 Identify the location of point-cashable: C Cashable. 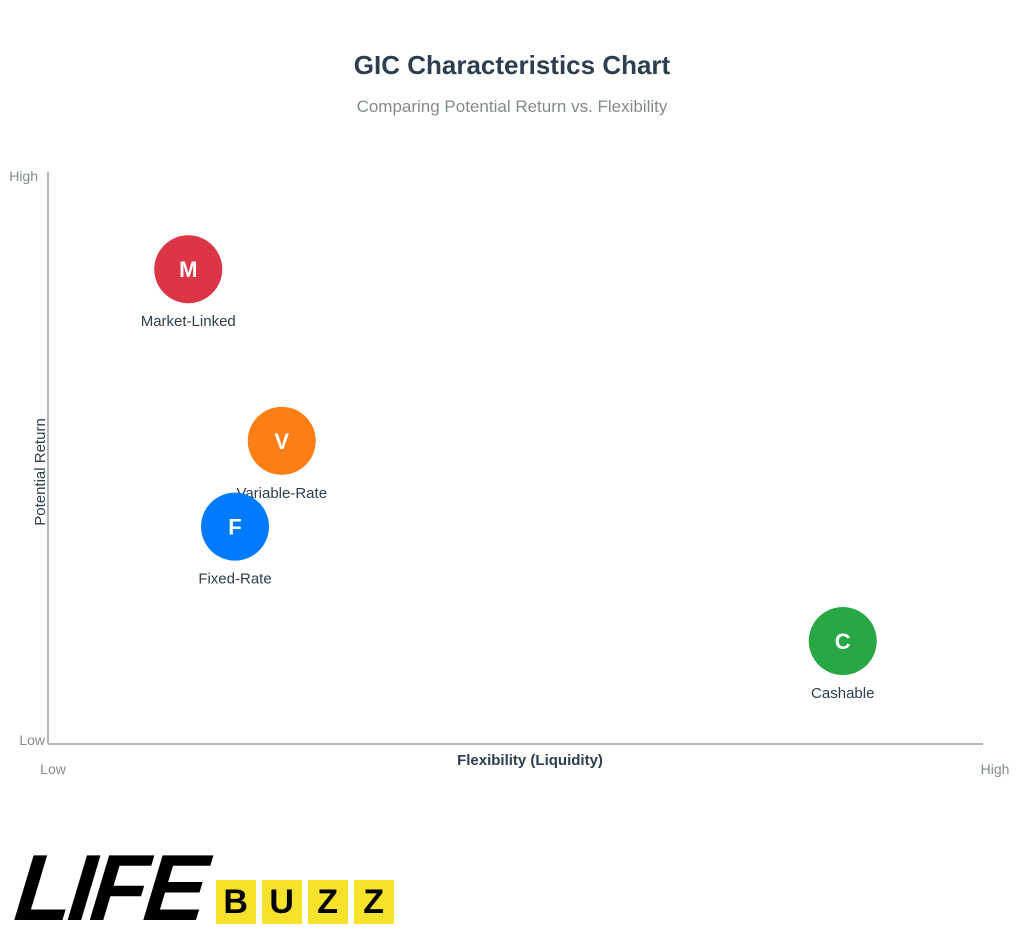
(842, 654).